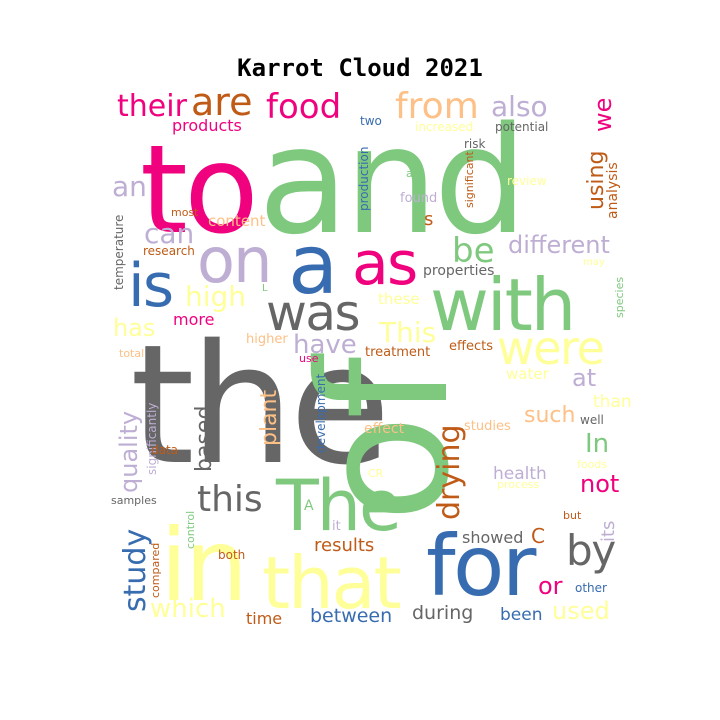  What do you see at coordinates (591, 588) in the screenshot?
I see `cloud-word-other: other` at bounding box center [591, 588].